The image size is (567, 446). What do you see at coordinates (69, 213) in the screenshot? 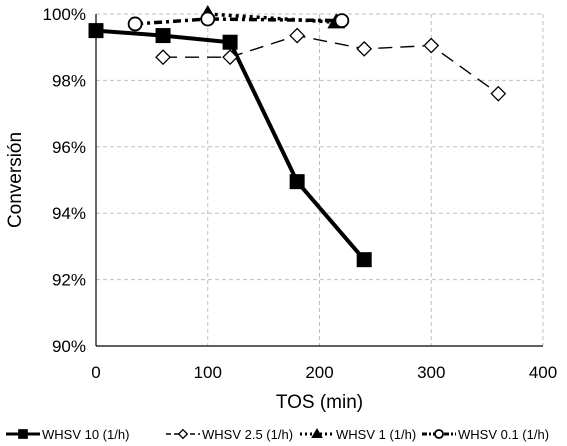
I see `y-tick-label: 94%` at bounding box center [69, 213].